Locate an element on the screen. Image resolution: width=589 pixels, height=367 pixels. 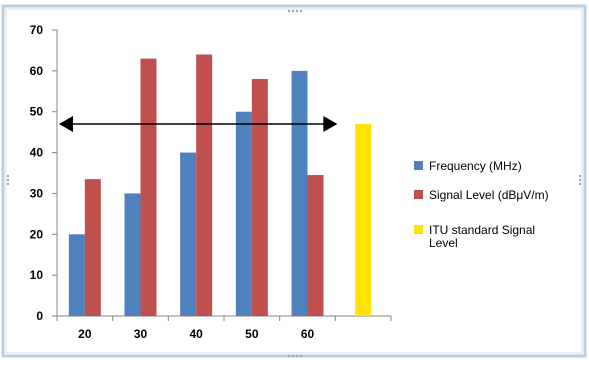
x-tick-label: 50 is located at coordinates (252, 334).